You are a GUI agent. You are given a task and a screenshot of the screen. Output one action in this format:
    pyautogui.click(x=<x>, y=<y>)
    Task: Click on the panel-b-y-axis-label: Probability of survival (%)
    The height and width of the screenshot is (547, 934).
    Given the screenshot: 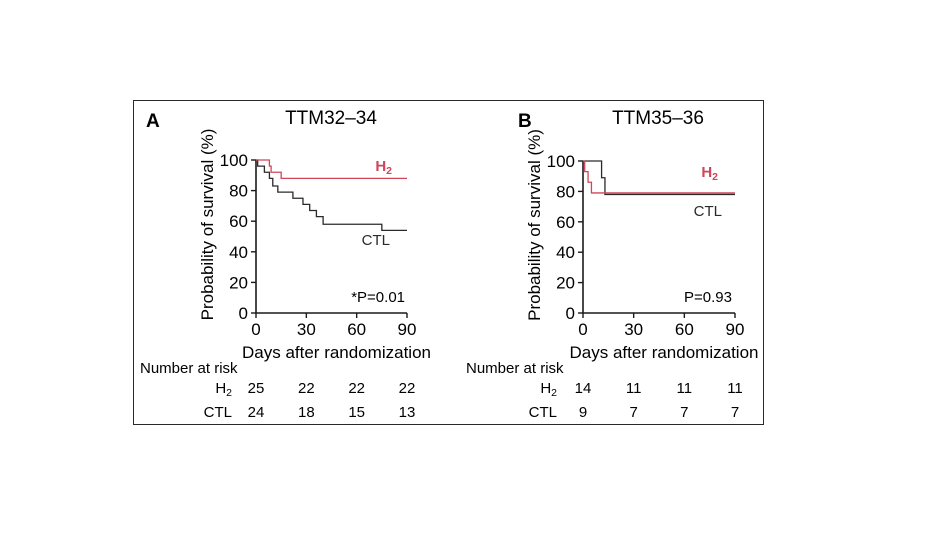 What is the action you would take?
    pyautogui.click(x=534, y=225)
    